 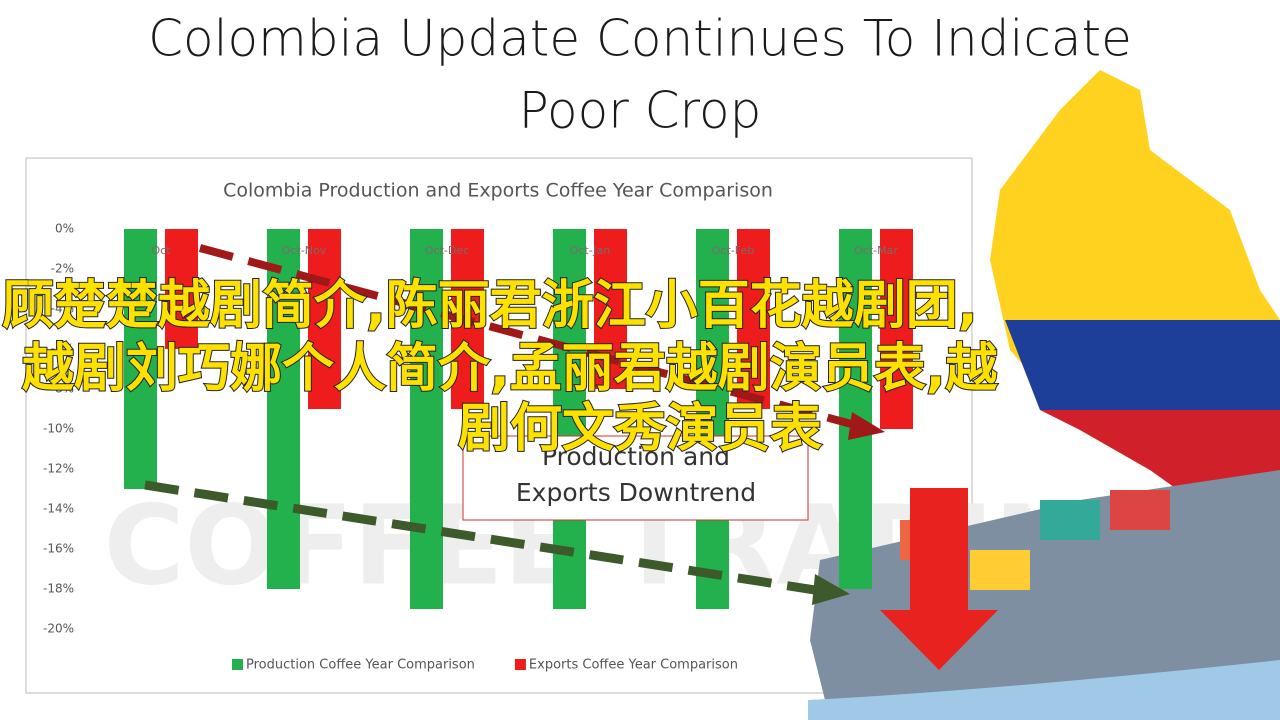 I want to click on x-tick-label: Oct-Mar, so click(x=876, y=250).